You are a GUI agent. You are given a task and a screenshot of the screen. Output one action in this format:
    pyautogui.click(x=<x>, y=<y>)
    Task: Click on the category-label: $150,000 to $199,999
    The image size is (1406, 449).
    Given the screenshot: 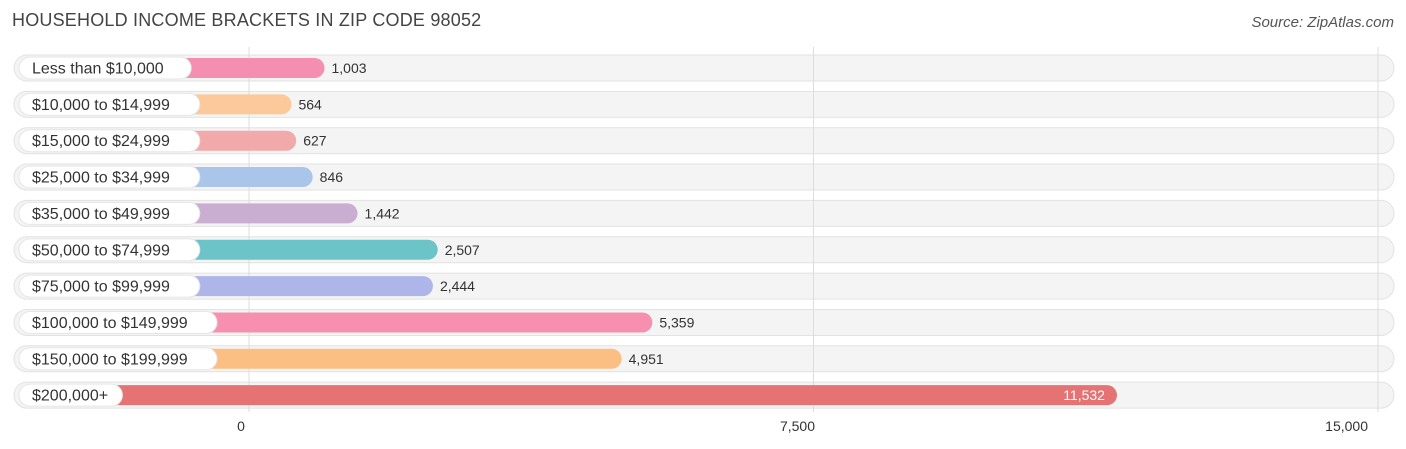 What is the action you would take?
    pyautogui.click(x=110, y=359)
    